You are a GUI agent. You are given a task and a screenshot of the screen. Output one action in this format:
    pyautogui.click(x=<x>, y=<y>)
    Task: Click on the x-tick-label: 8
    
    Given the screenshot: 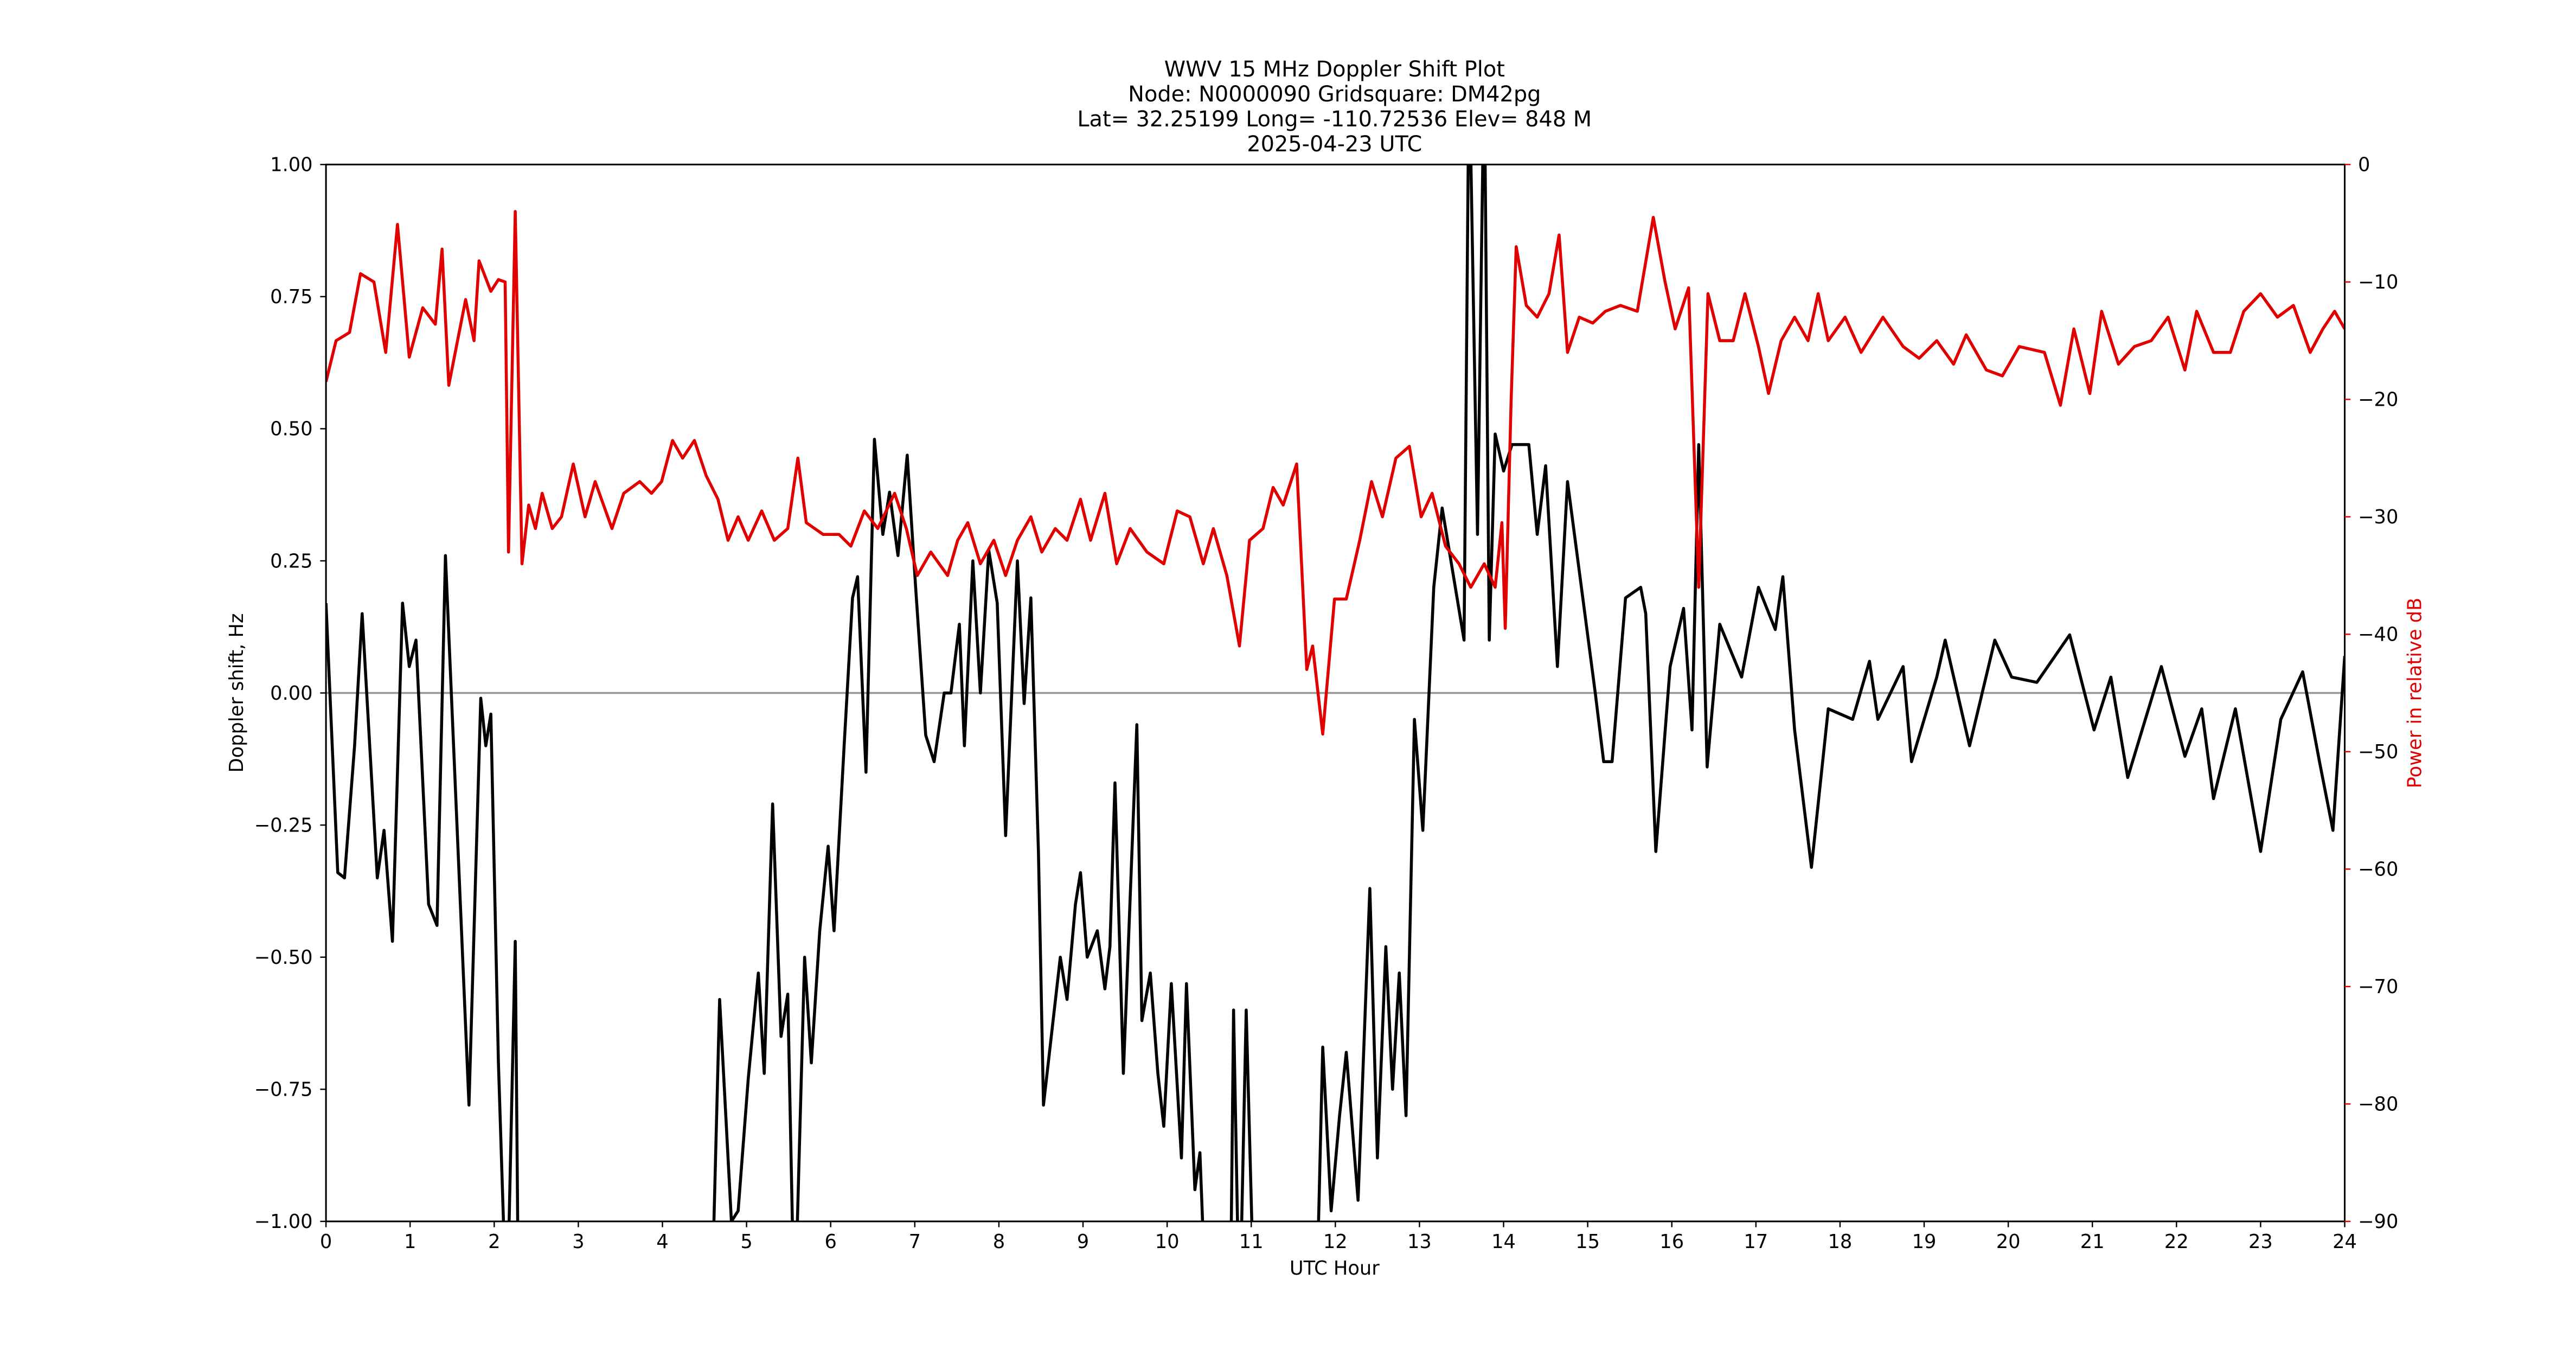 What is the action you would take?
    pyautogui.click(x=999, y=1242)
    